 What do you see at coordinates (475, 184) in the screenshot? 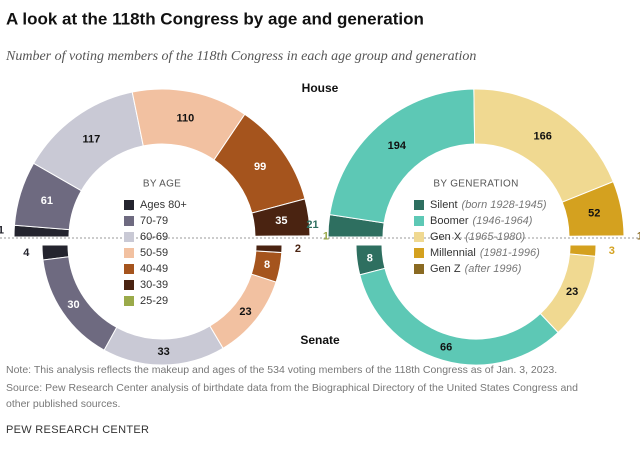
I see `legend-heading: BY GENERATION` at bounding box center [475, 184].